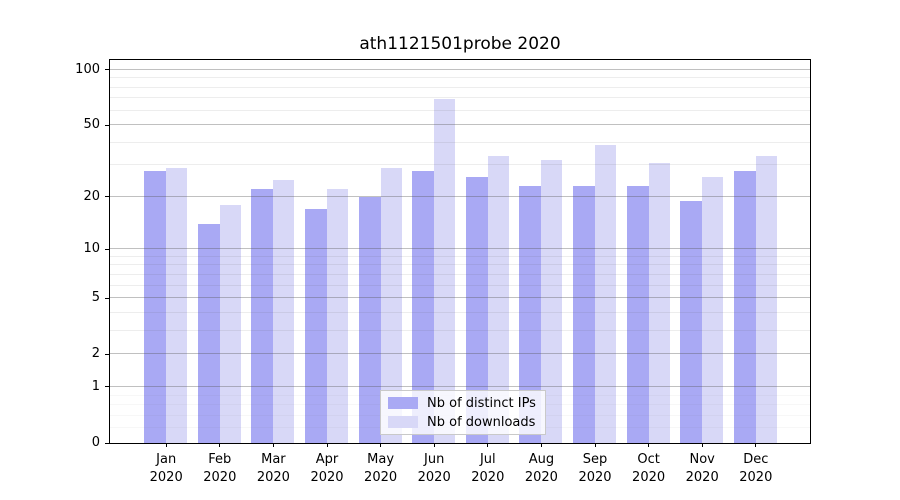 The width and height of the screenshot is (900, 500). What do you see at coordinates (637, 314) in the screenshot?
I see `bar-distinct-ips-oct` at bounding box center [637, 314].